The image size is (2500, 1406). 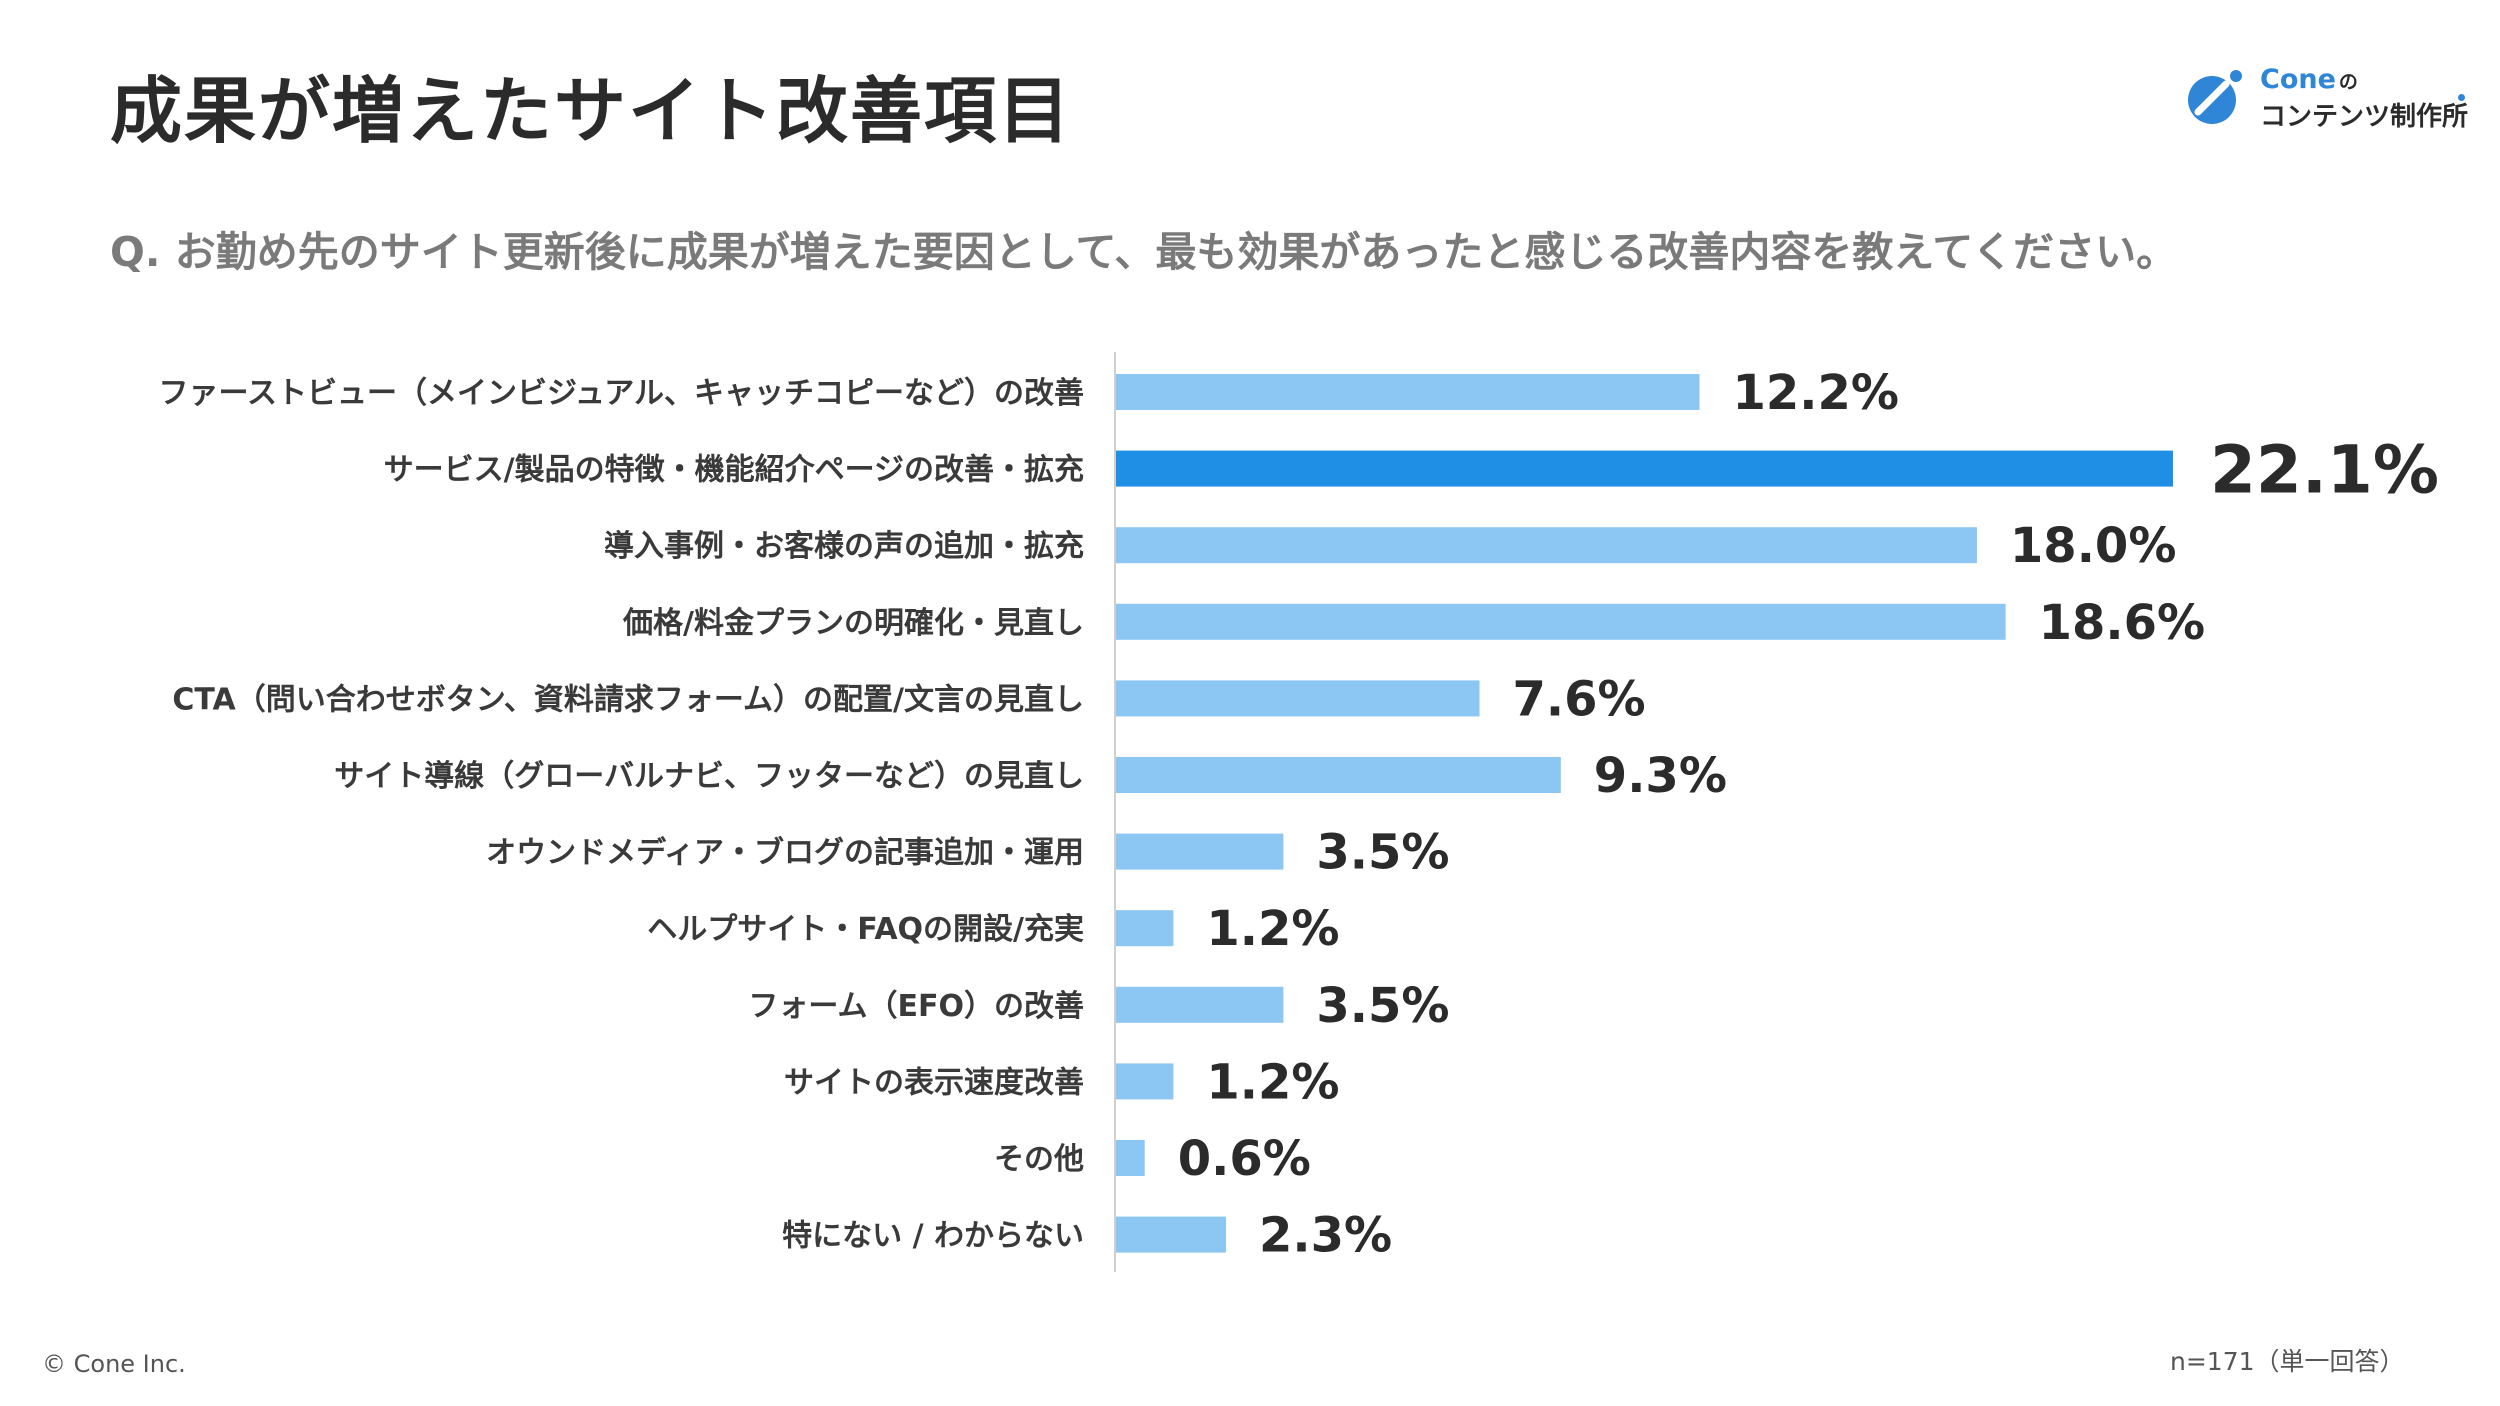 I want to click on value-label: 12.2%, so click(x=1816, y=393).